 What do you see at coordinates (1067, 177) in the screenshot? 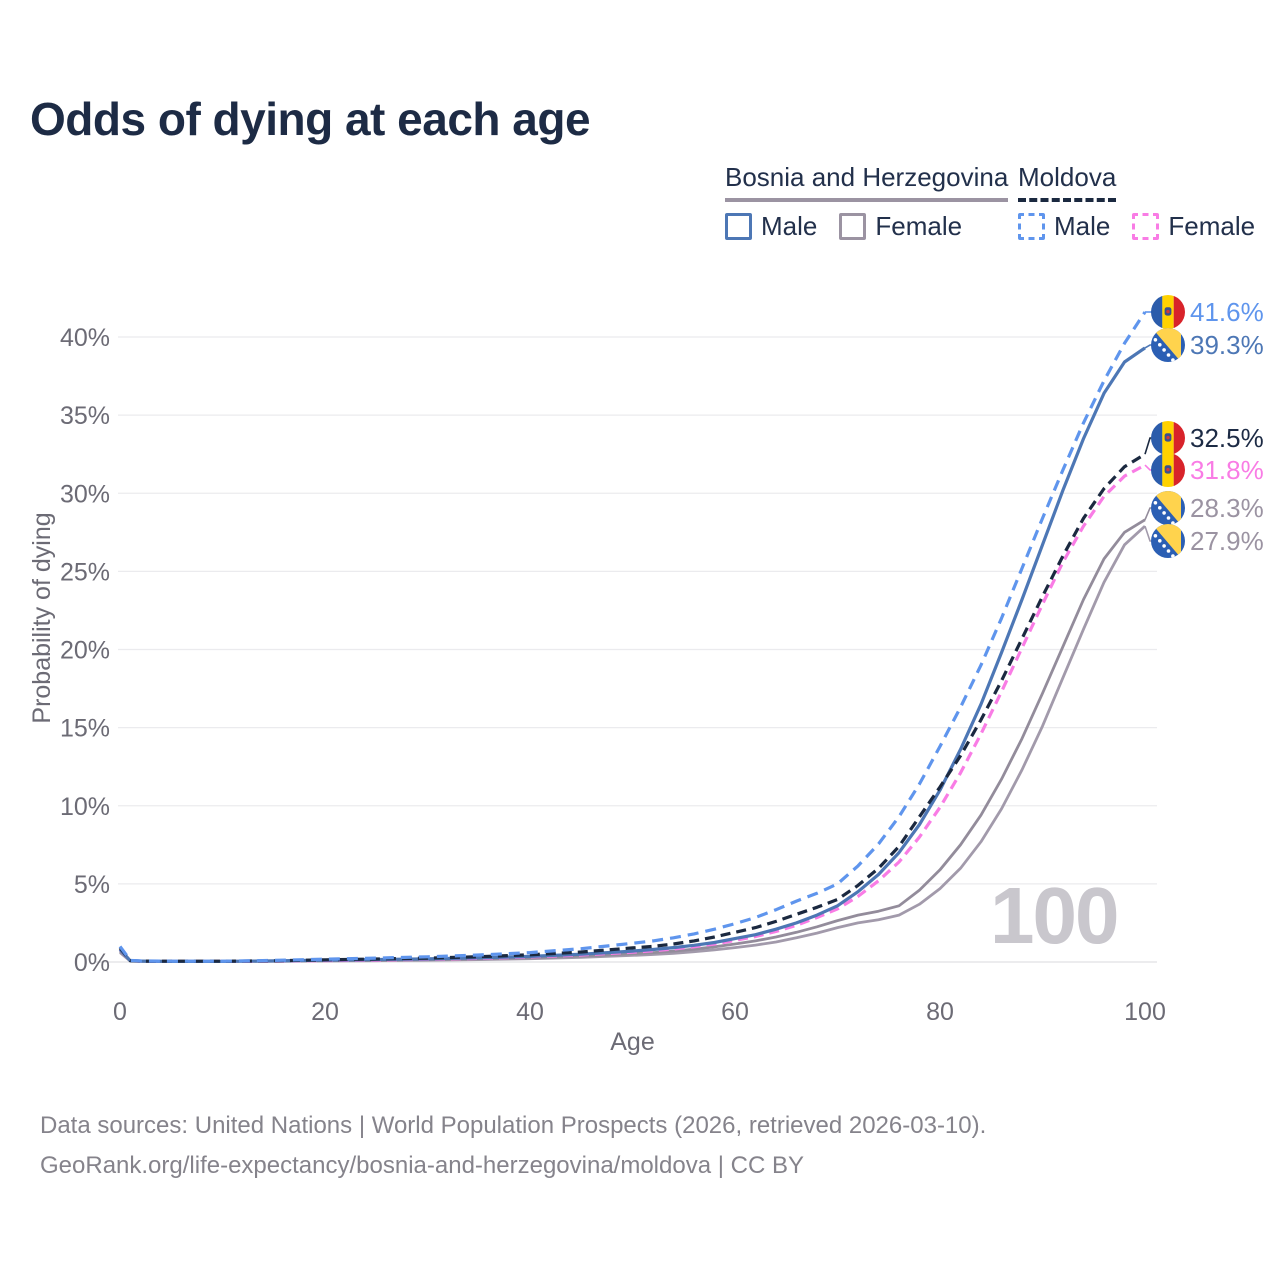
I see `legend-country-label: Moldova` at bounding box center [1067, 177].